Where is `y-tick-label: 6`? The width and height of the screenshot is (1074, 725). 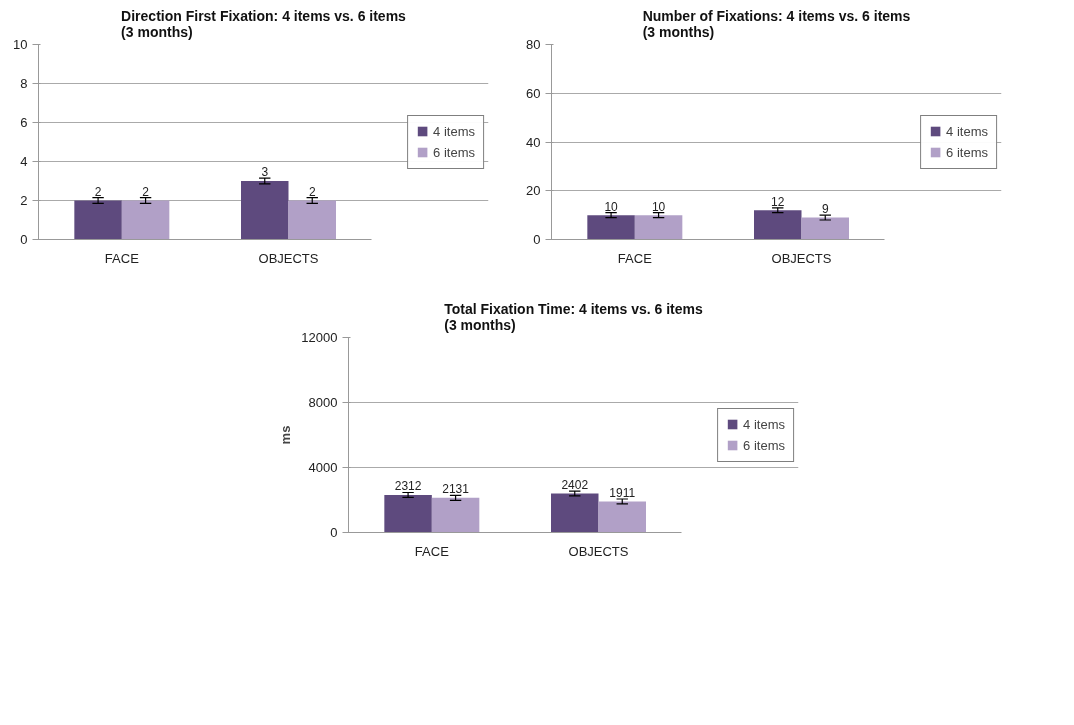 y-tick-label: 6 is located at coordinates (24, 122).